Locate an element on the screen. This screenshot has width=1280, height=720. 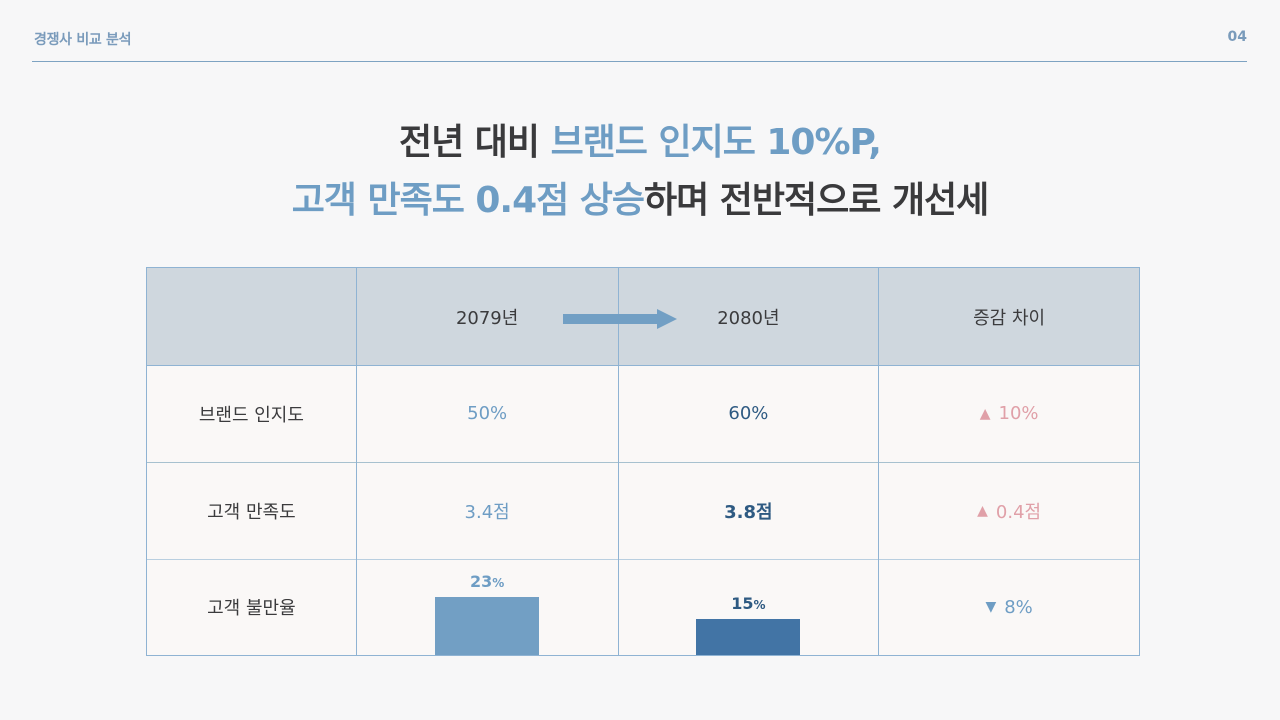
diff-text: 0.4점 is located at coordinates (1018, 512).